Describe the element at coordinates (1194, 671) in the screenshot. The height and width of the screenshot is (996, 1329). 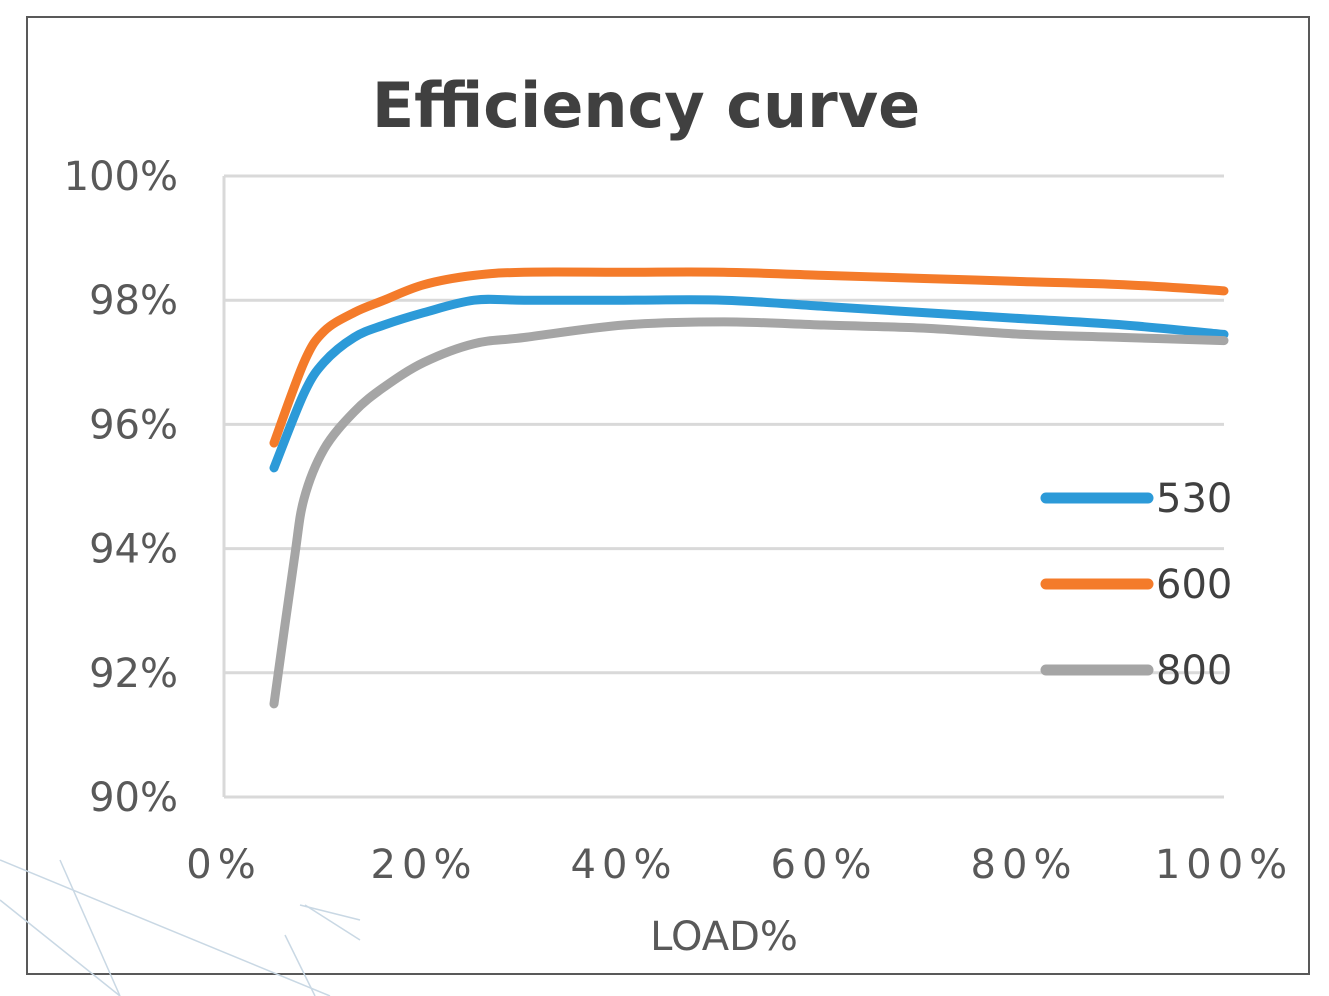
I see `legend-label-800: 800` at that location.